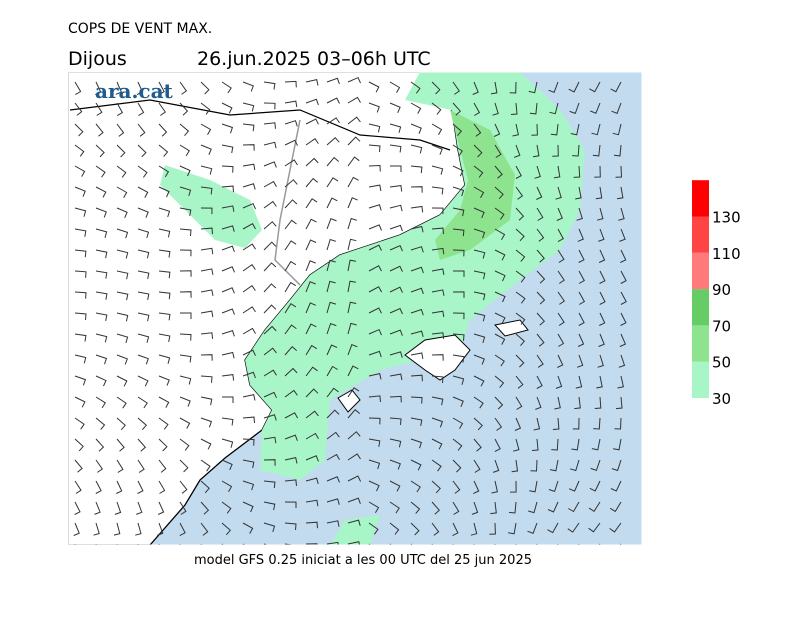  I want to click on wind-zone, so click(355, 530).